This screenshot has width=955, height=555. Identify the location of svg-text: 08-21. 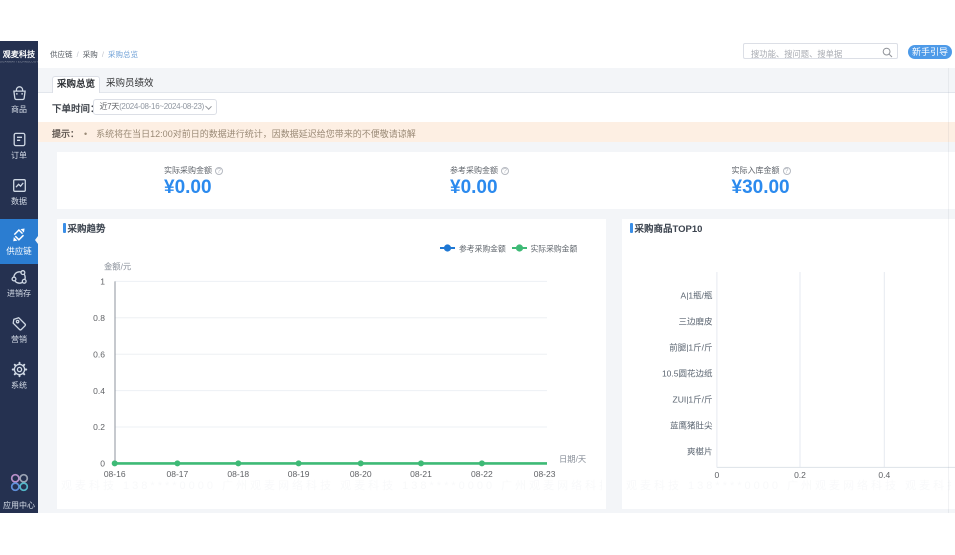
(421, 474).